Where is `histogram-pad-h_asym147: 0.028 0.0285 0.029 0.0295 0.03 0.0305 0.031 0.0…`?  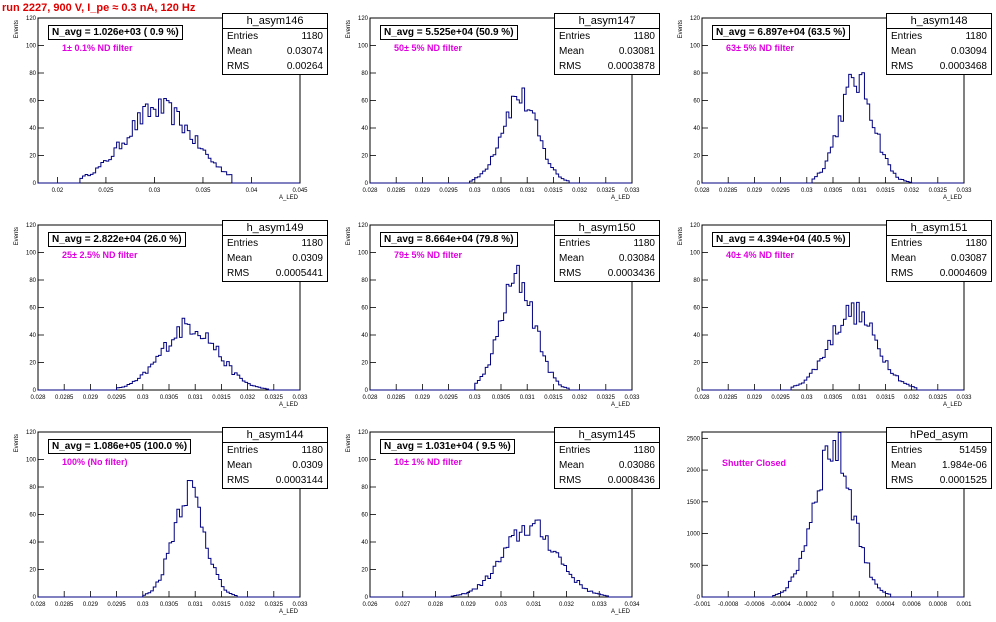 histogram-pad-h_asym147: 0.028 0.0285 0.029 0.0295 0.03 0.0305 0.031 0.0… is located at coordinates (498, 103).